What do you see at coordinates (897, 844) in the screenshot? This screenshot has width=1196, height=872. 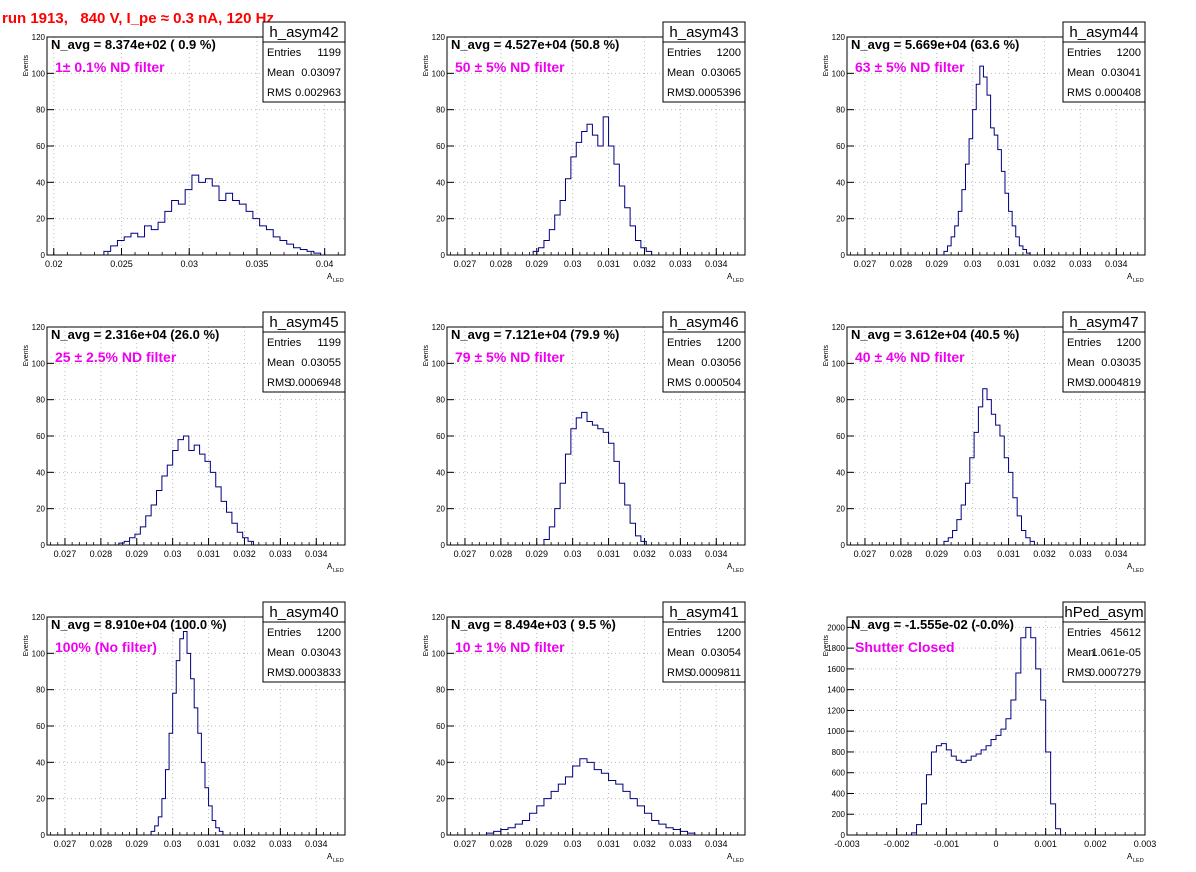 I see `x-tick-label: -0.002` at bounding box center [897, 844].